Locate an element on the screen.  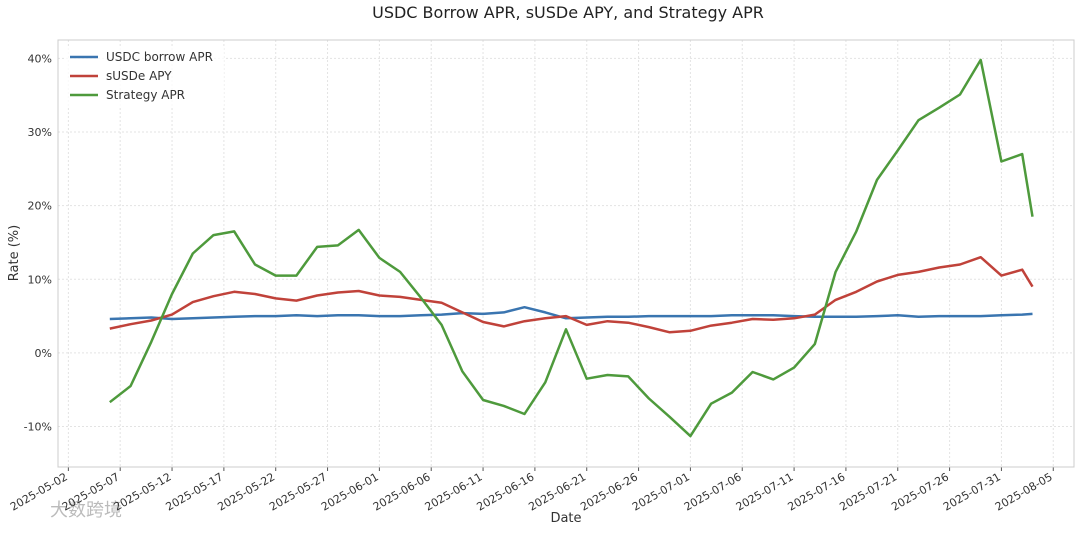
x-tick-label: 2025-07-16 is located at coordinates (817, 491).